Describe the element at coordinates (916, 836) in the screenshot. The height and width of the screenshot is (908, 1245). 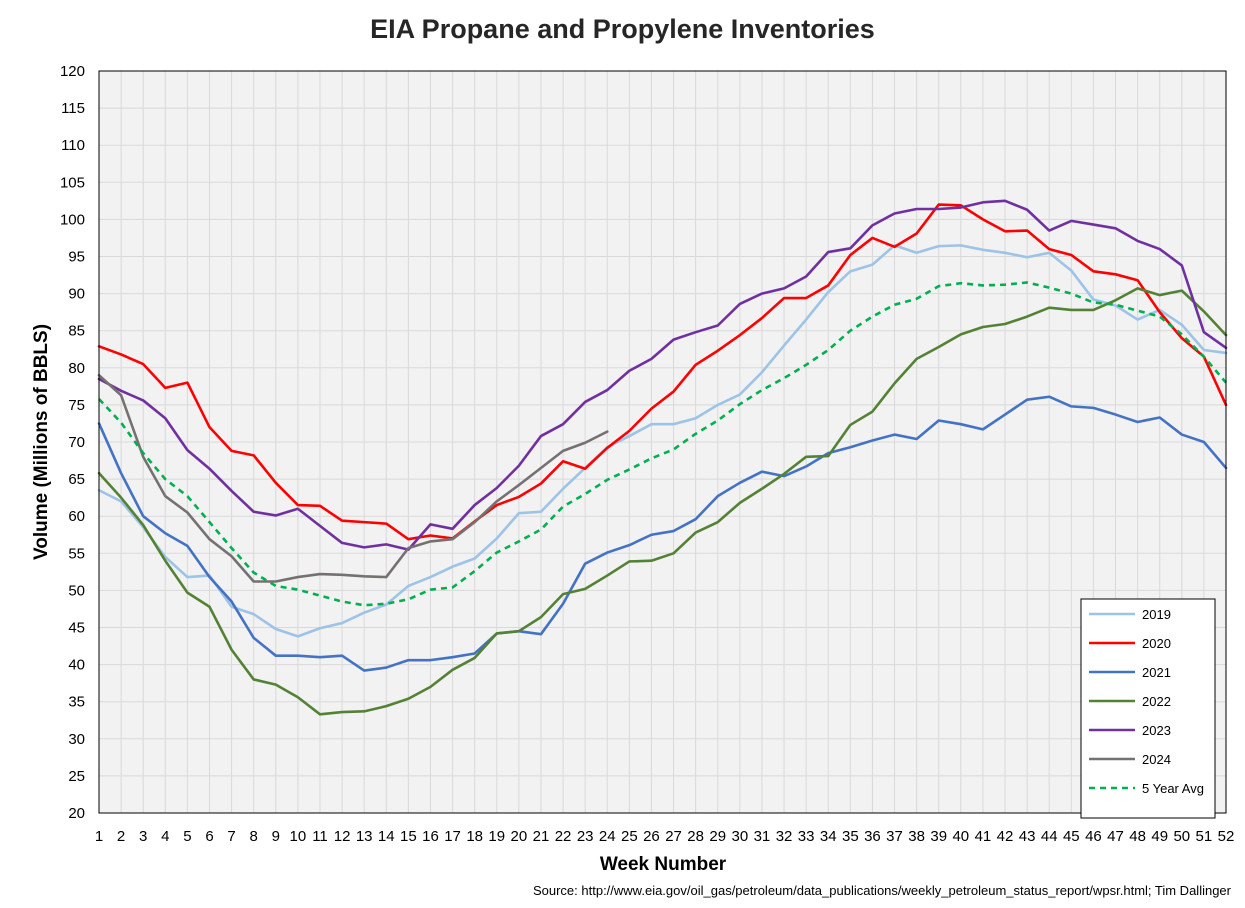
I see `x-tick-label: 38` at that location.